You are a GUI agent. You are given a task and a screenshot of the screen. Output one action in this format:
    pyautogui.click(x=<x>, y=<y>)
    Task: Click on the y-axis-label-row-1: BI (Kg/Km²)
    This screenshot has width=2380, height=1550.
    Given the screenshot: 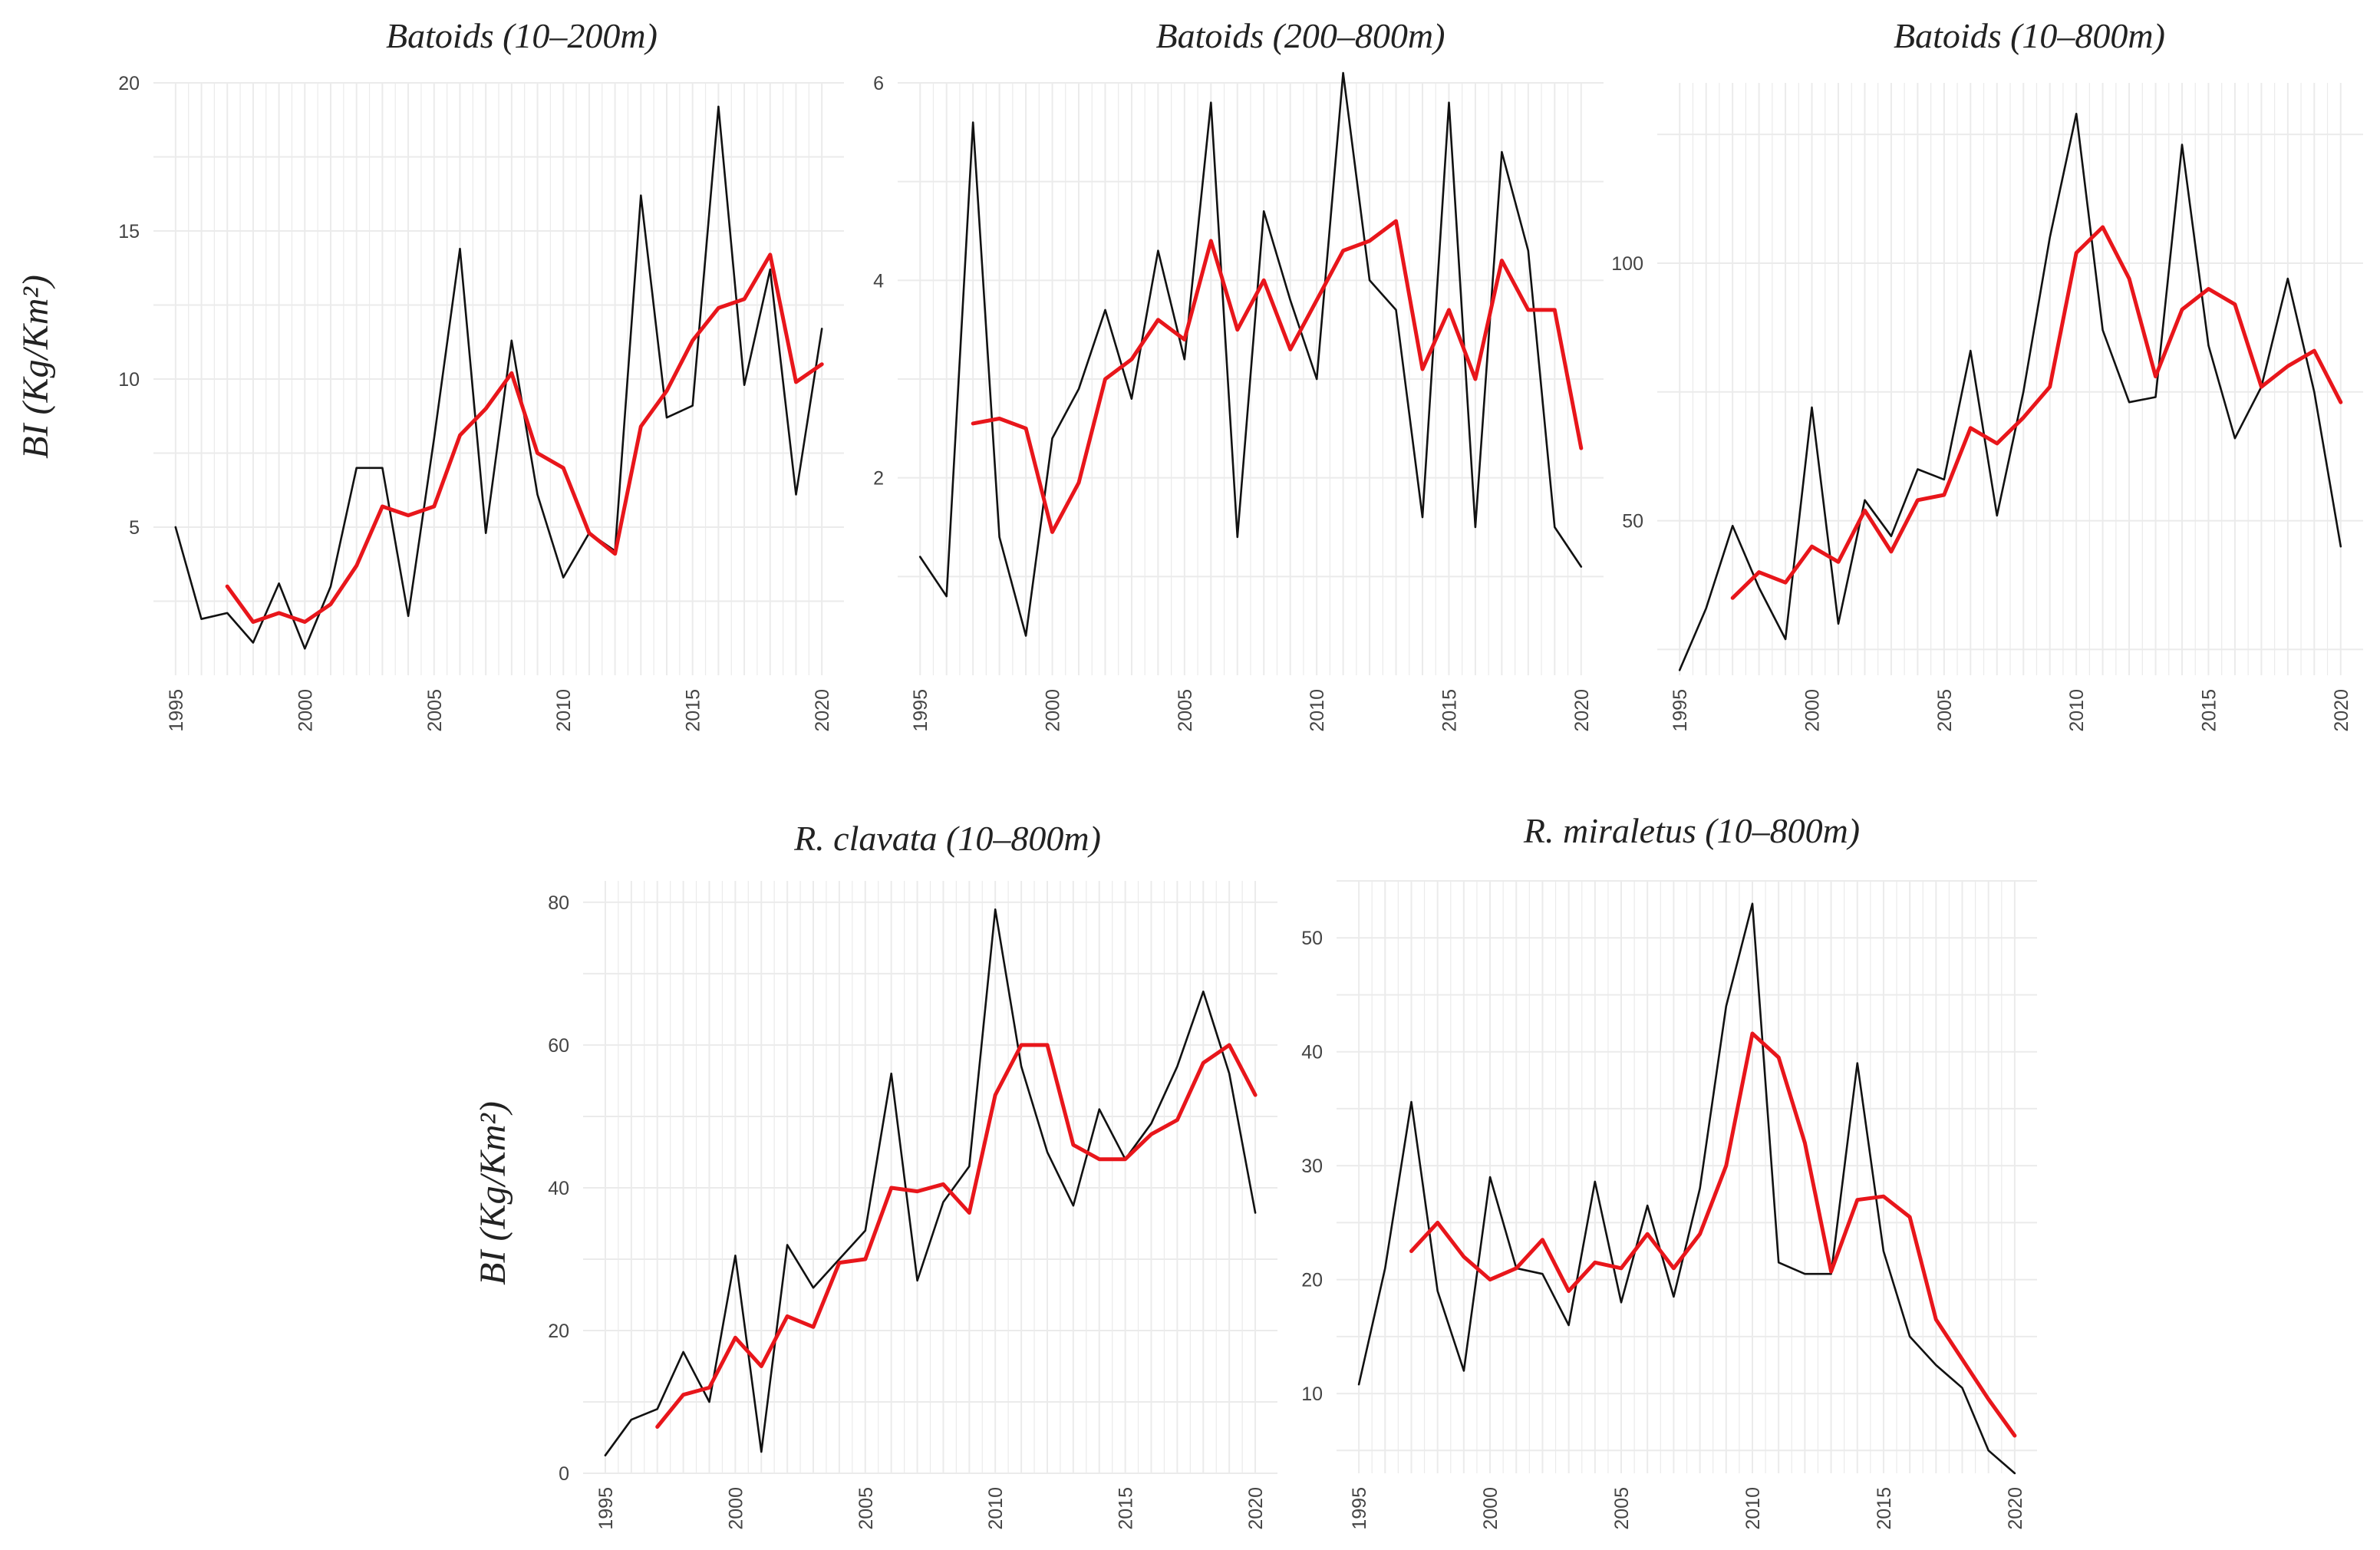 What is the action you would take?
    pyautogui.click(x=35, y=367)
    